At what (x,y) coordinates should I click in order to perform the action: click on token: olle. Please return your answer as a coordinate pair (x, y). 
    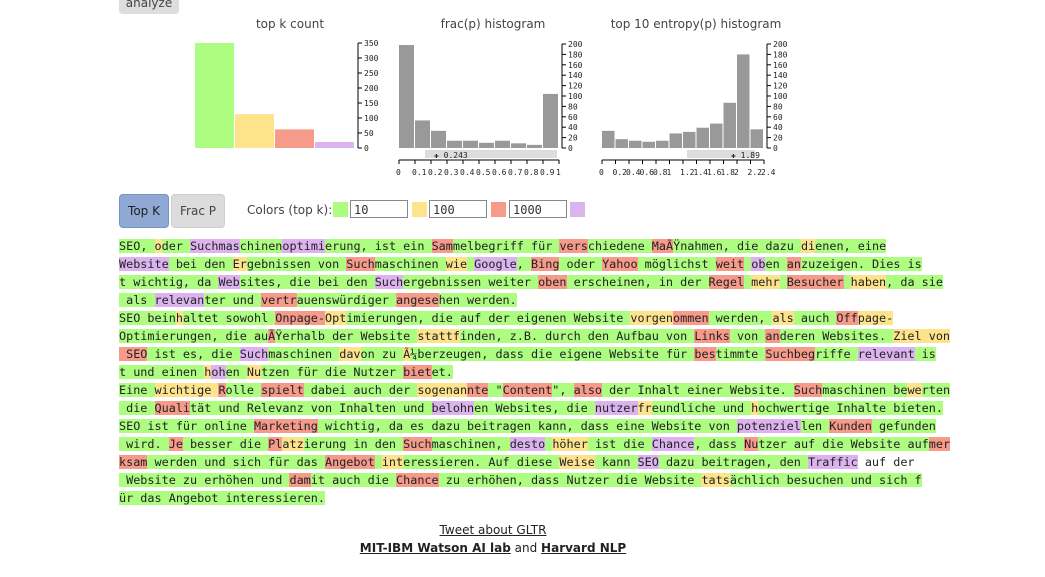
    Looking at the image, I should click on (243, 390).